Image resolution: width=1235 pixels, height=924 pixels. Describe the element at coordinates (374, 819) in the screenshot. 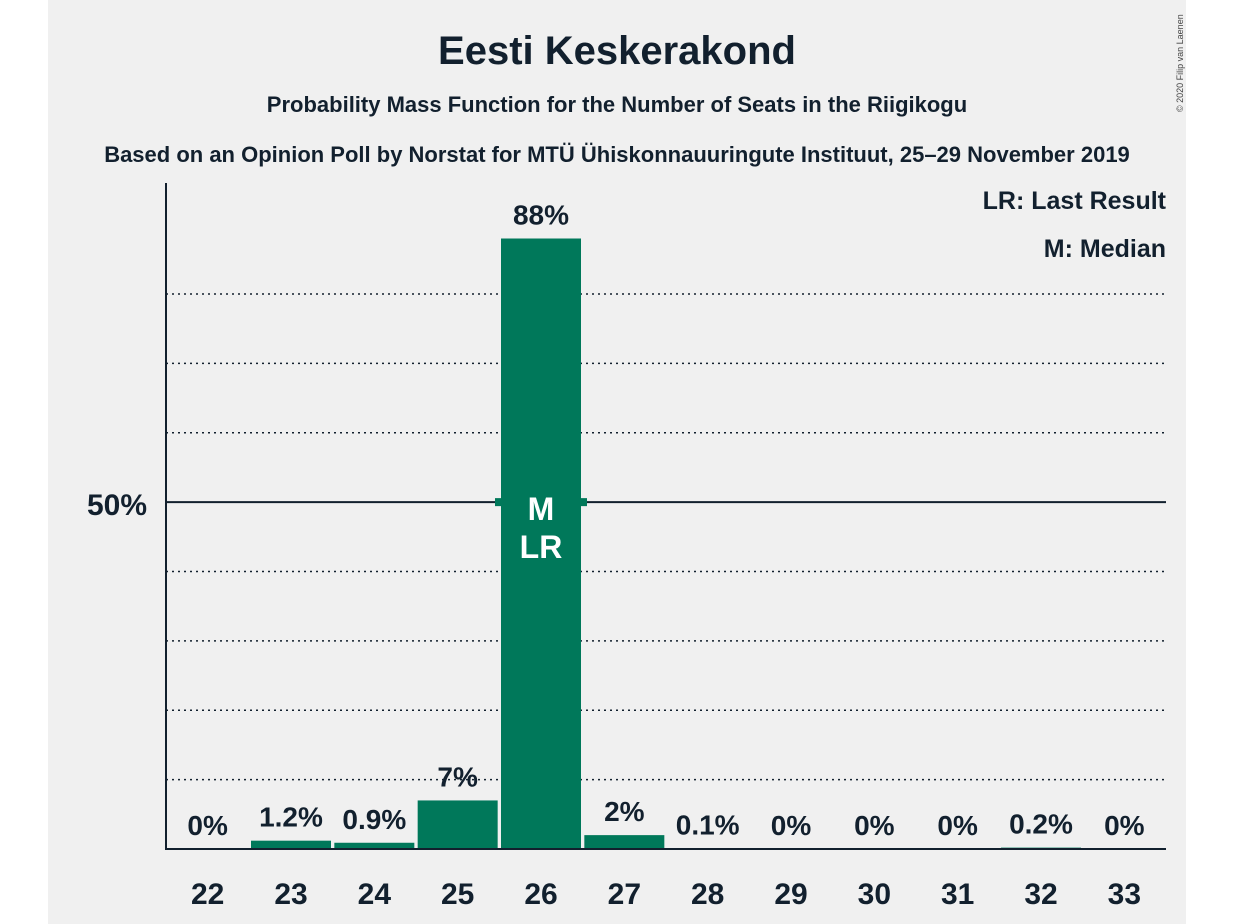

I see `bar-value-label: 0.9%` at that location.